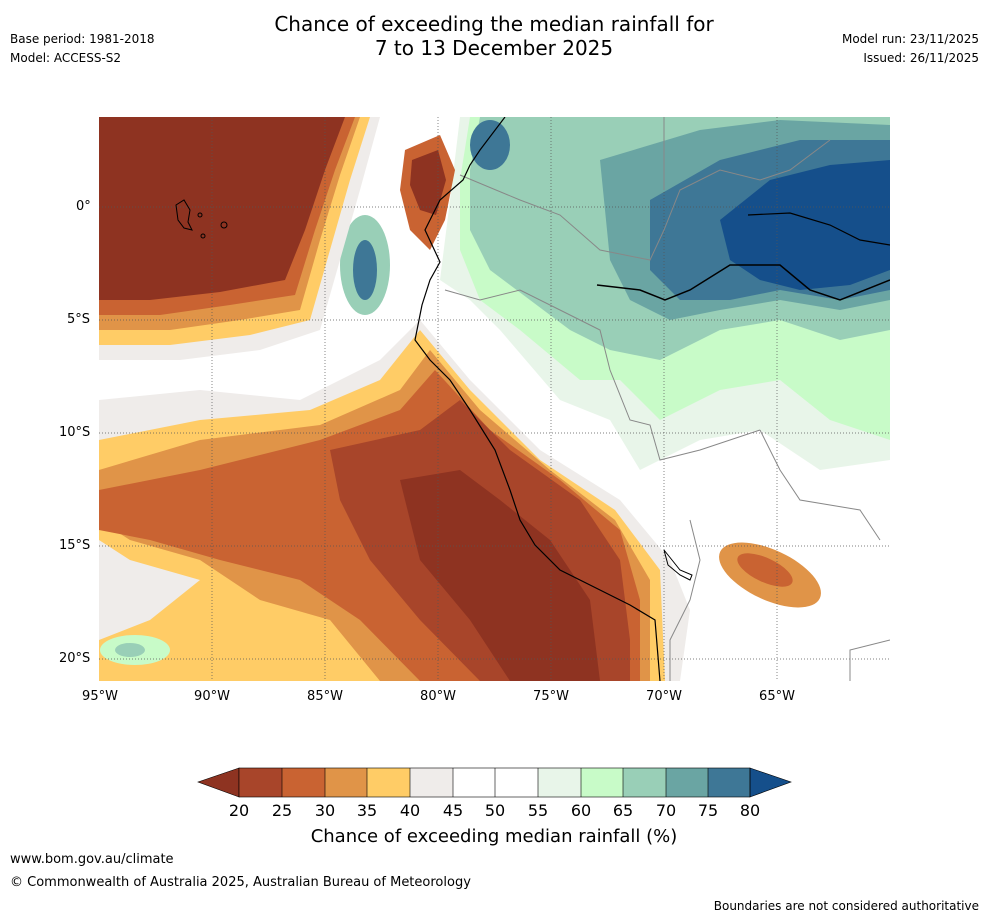 This screenshot has height=919, width=988. Describe the element at coordinates (770, 782) in the screenshot. I see `colorbar-arrow-high` at that location.